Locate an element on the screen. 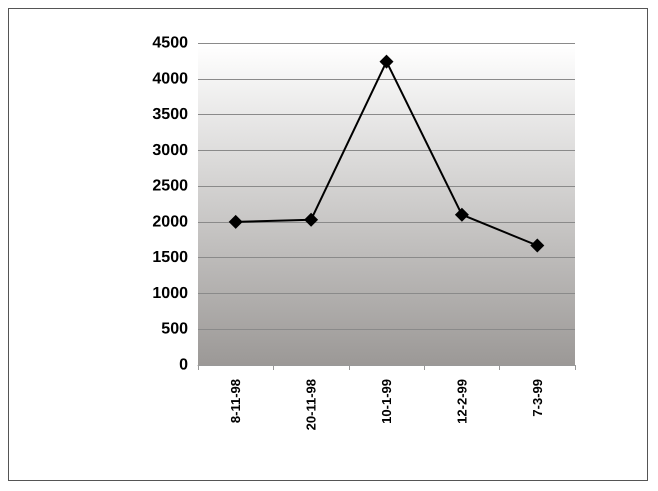  y-tick-label: 2000 is located at coordinates (170, 221).